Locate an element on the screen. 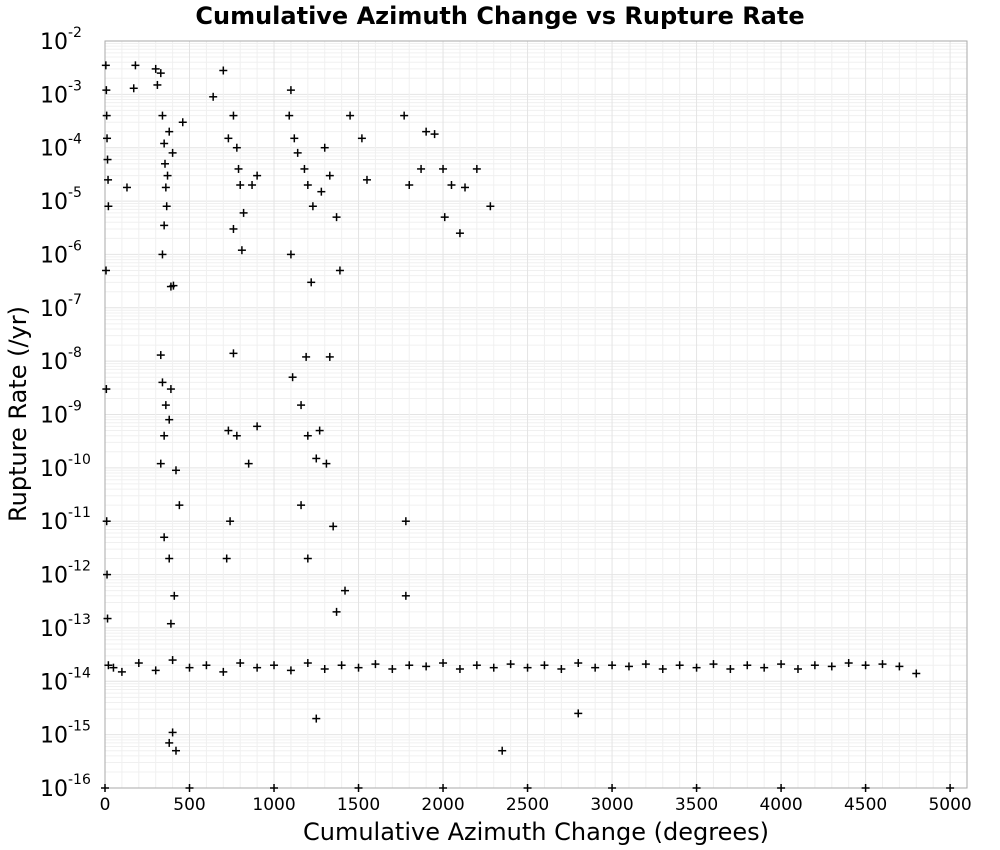 This screenshot has height=850, width=1000. x-axis-label: Cumulative Azimuth Change (degrees) is located at coordinates (536, 832).